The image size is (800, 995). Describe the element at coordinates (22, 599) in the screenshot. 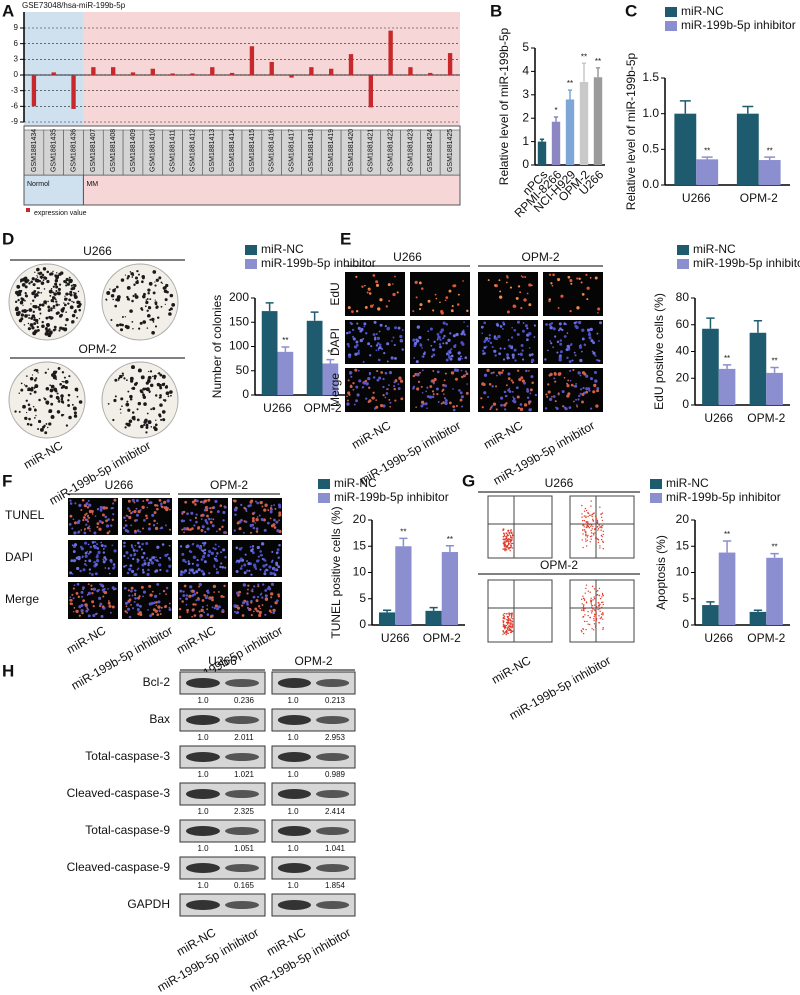

I see `row-label: Merge` at that location.